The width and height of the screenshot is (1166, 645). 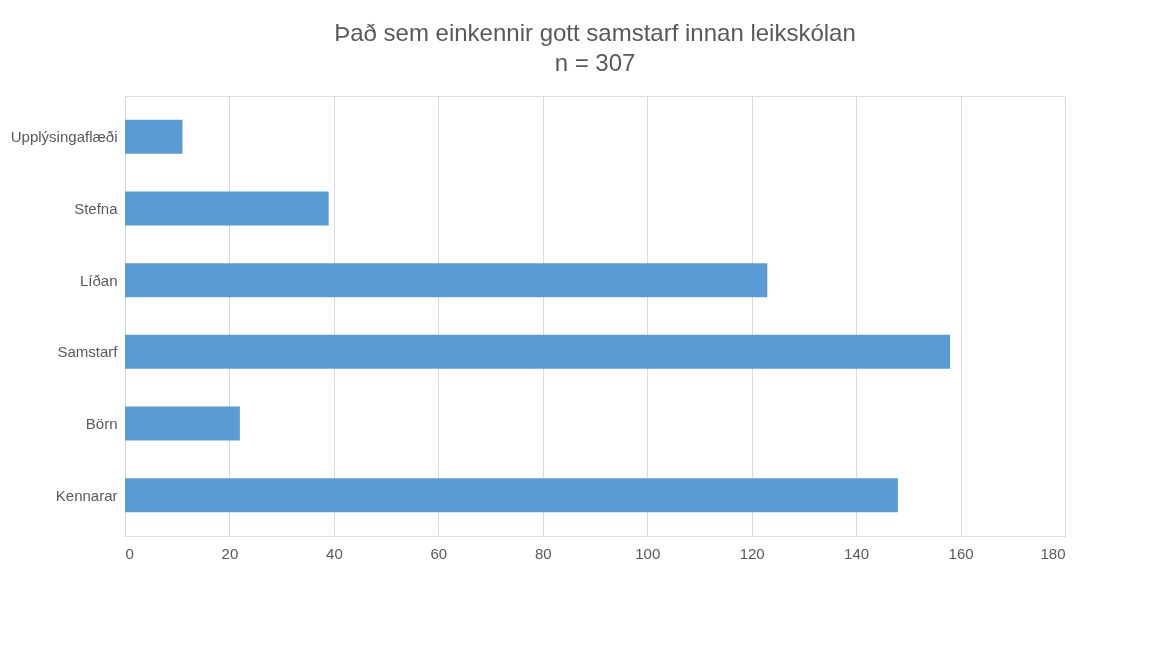 I want to click on y-tick-label: Líðan, so click(x=98, y=280).